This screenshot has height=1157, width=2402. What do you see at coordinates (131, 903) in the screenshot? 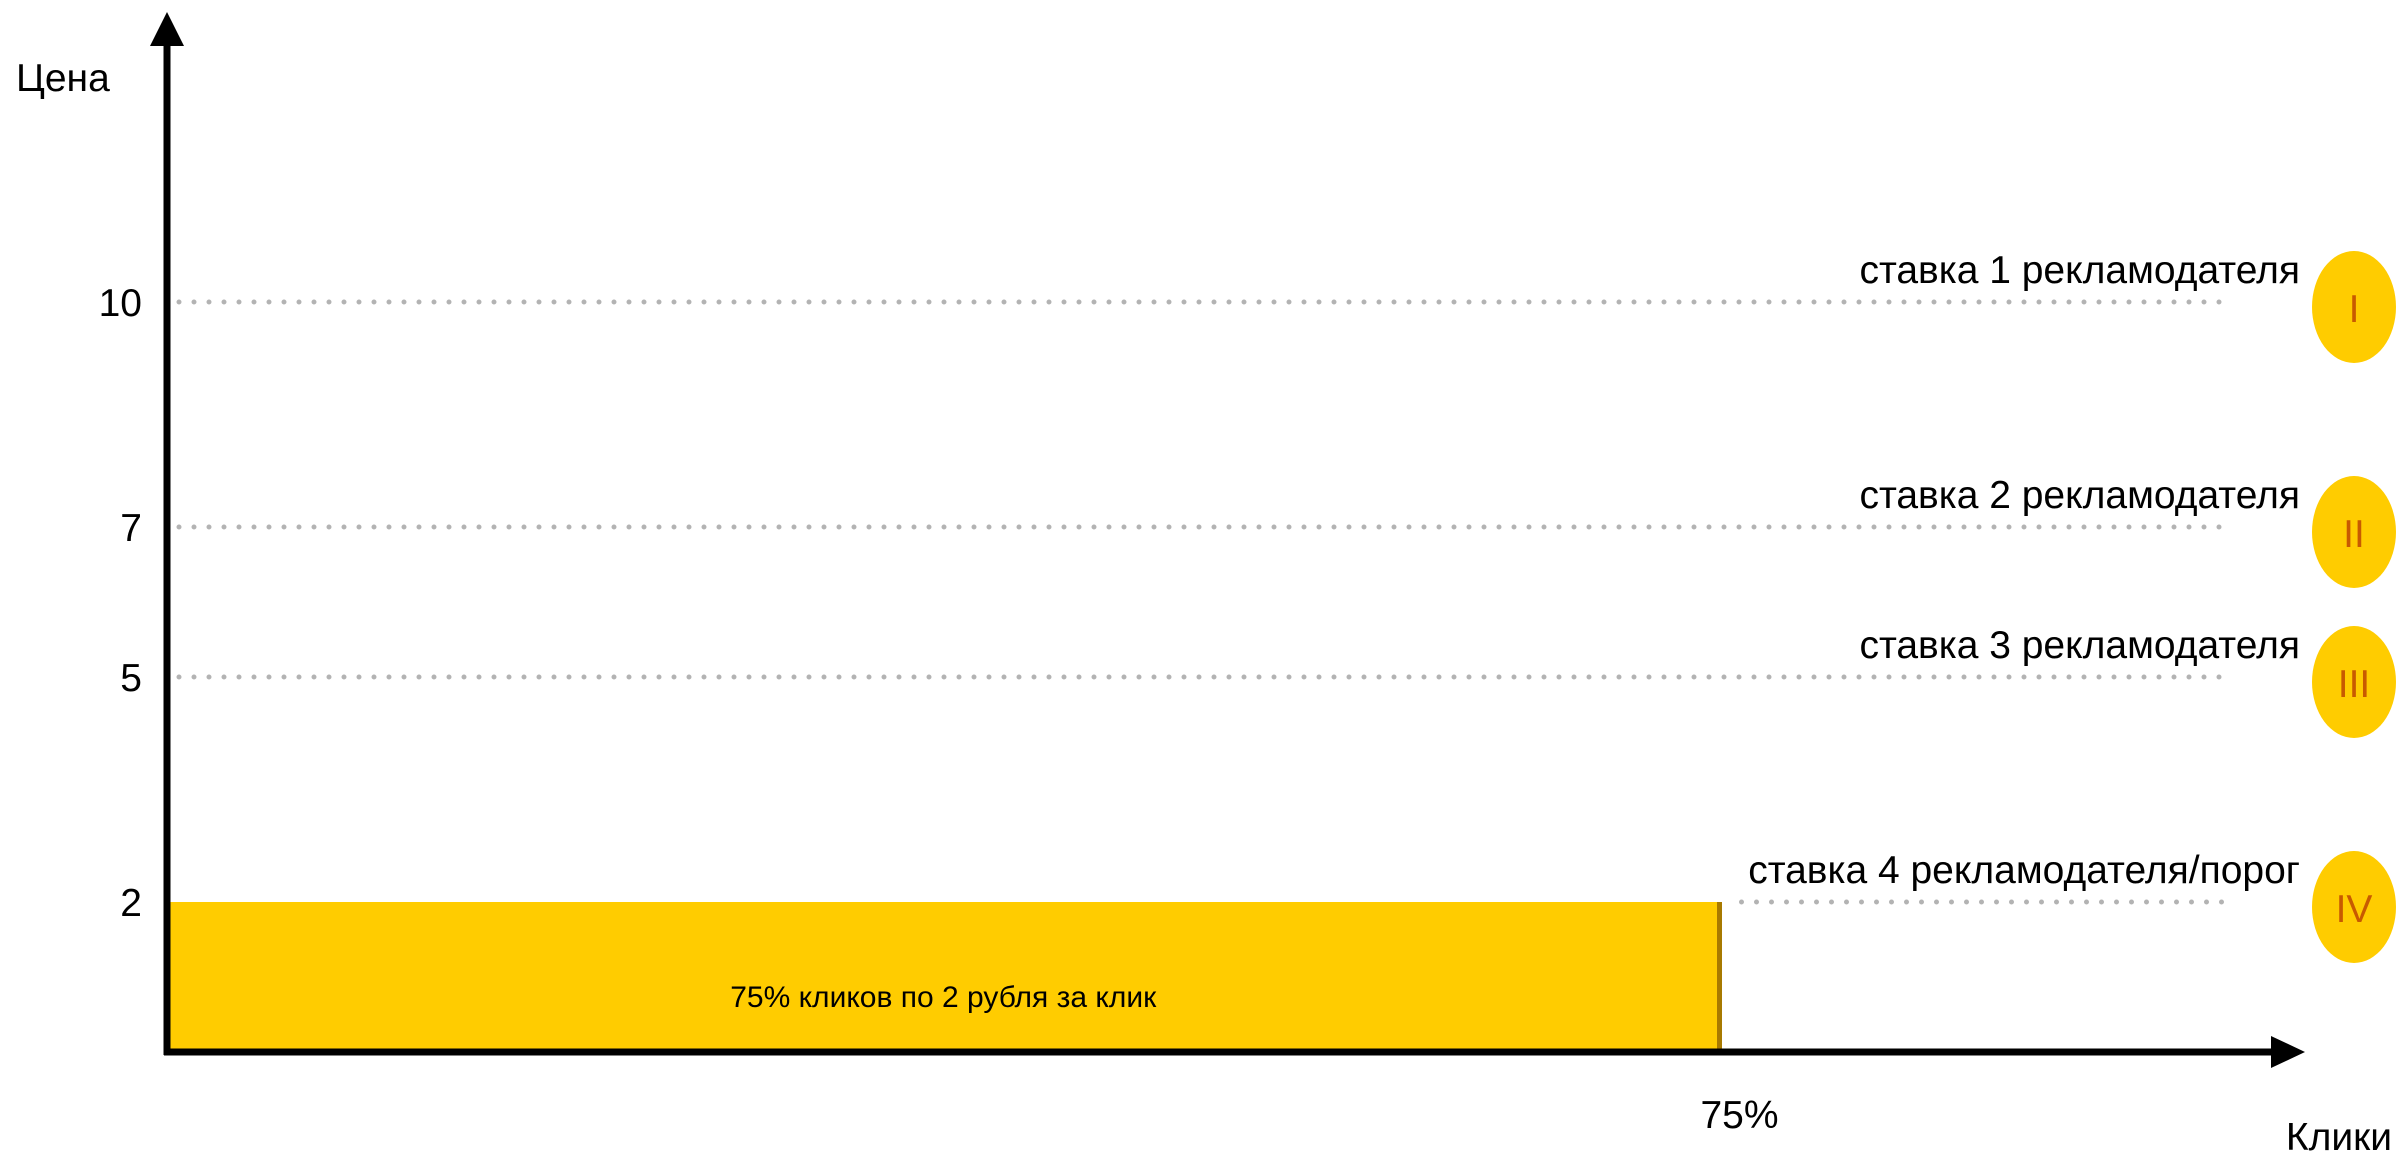
I see `y-tick-label-4: 2` at bounding box center [131, 903].